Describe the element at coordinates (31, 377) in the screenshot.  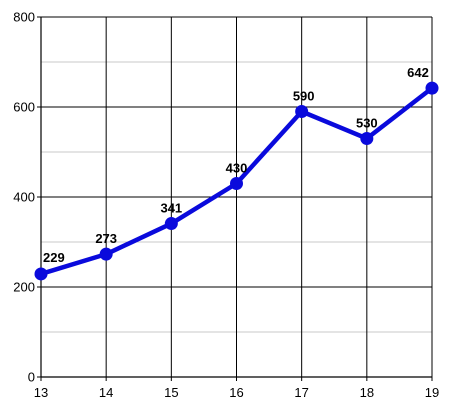
I see `y-tick-label: 0` at that location.